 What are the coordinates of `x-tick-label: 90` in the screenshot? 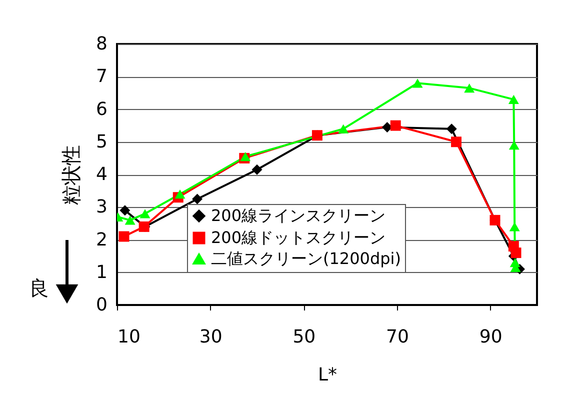 It's located at (490, 337).